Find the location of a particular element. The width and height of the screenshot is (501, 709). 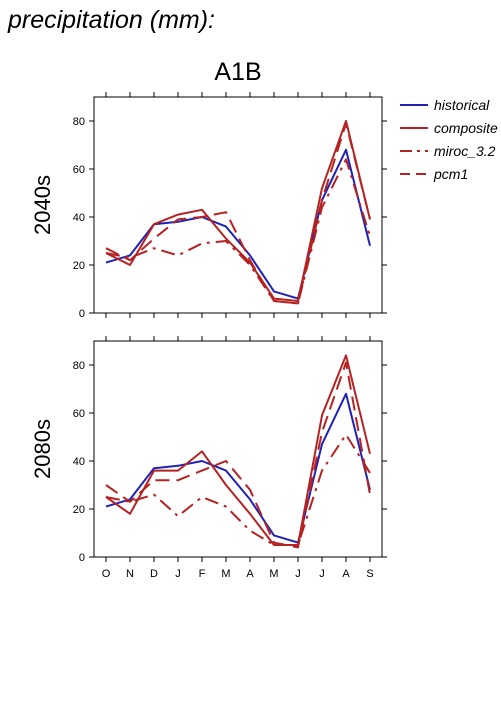

page-title: precipitation (mm): is located at coordinates (111, 20).